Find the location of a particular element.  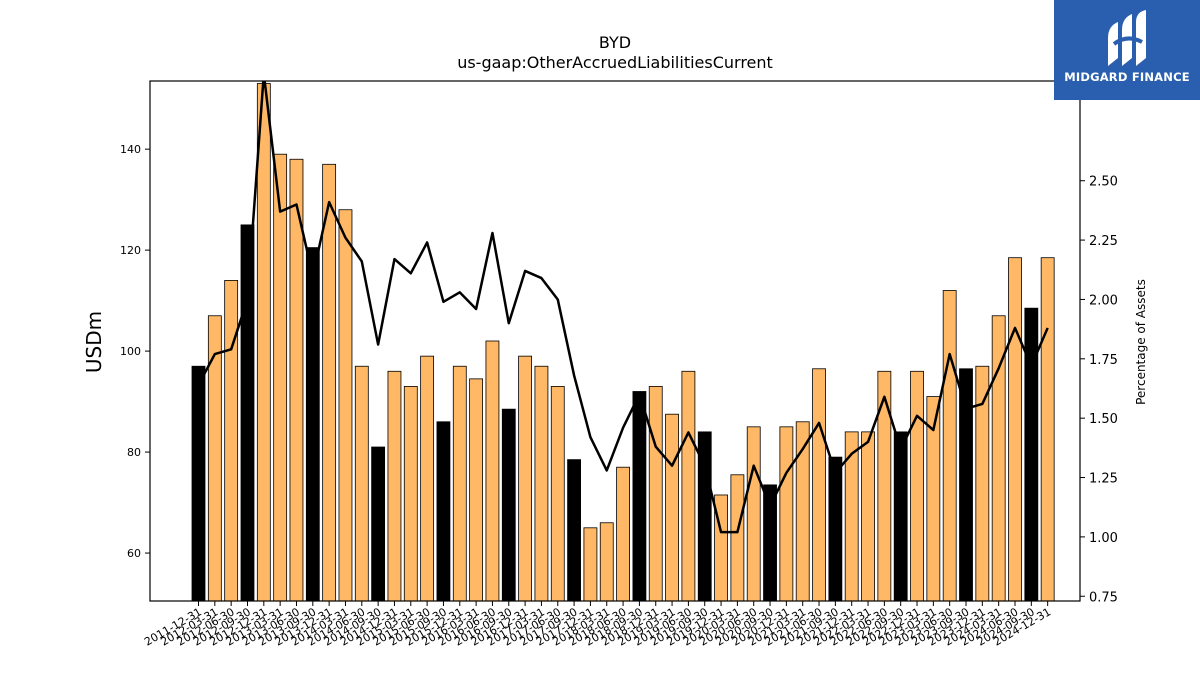

chart-subtitle: us-gaap:OtherAccruedLiabilitiesCurrent is located at coordinates (615, 62).